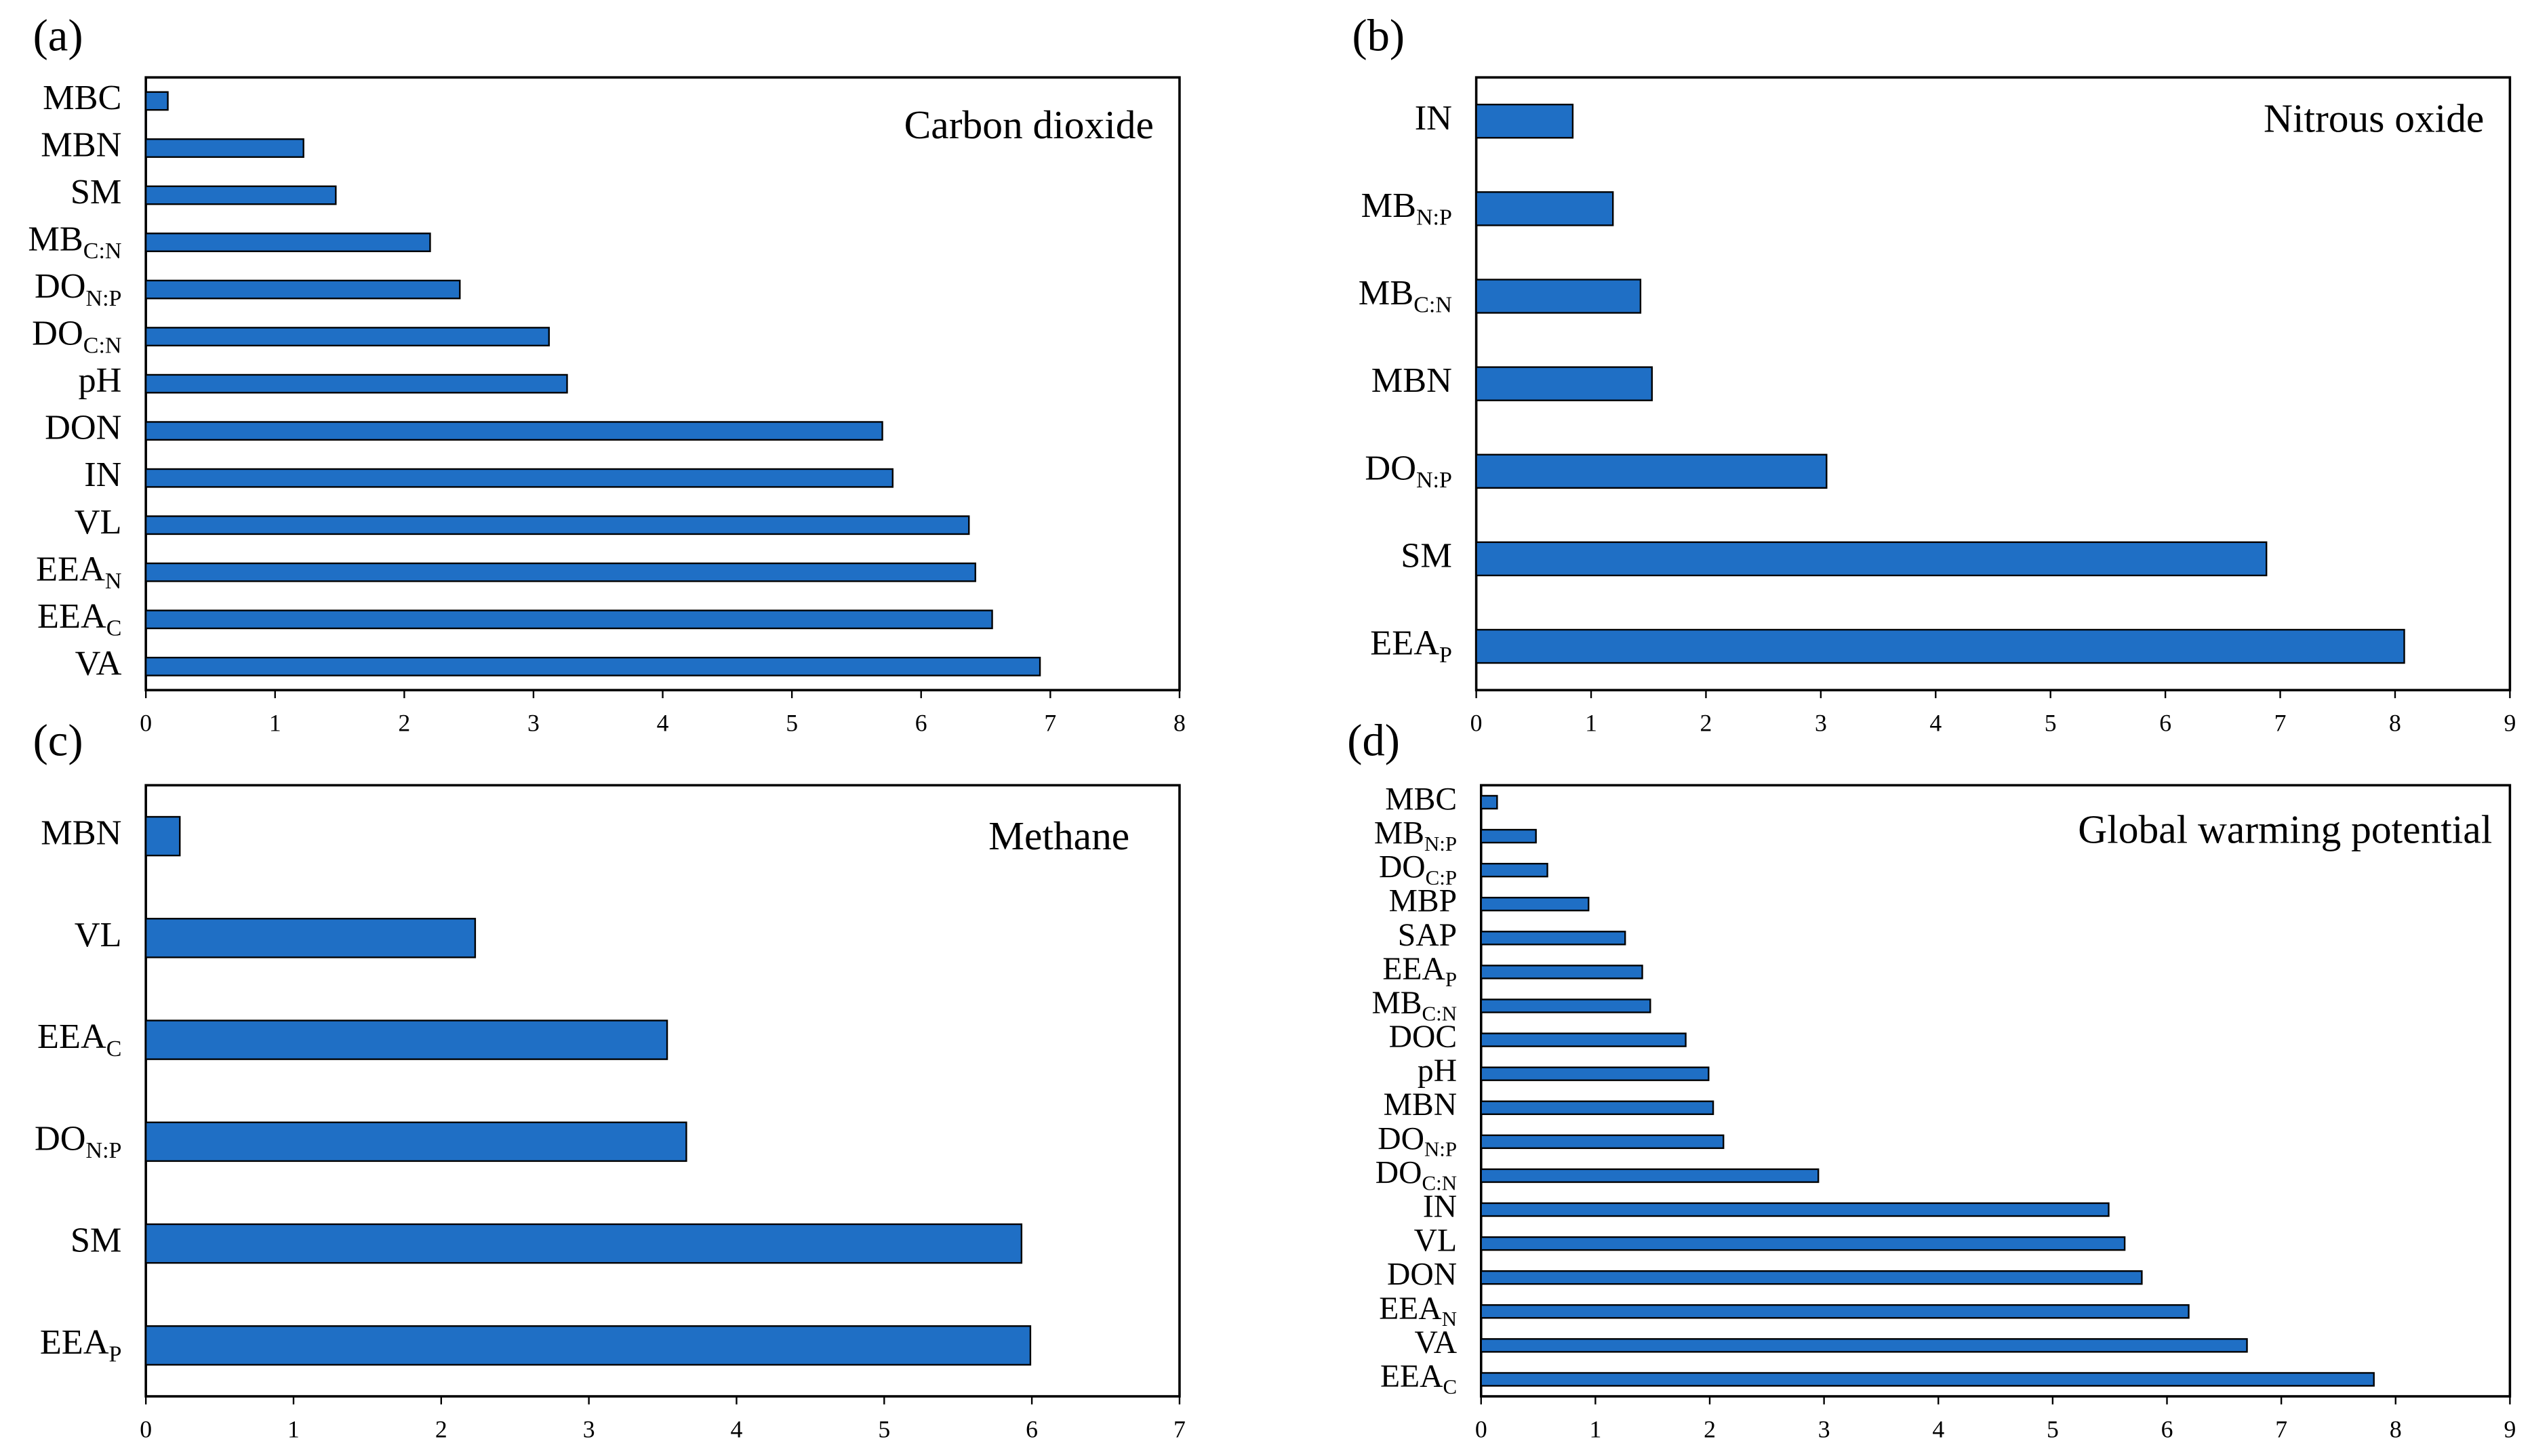 The width and height of the screenshot is (2530, 1456). I want to click on label-main: MB, so click(55, 239).